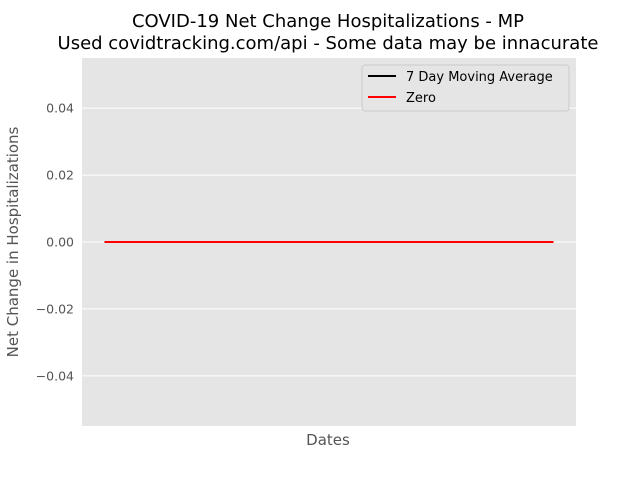 The image size is (640, 485). I want to click on y-tick-label: −0.04, so click(55, 375).